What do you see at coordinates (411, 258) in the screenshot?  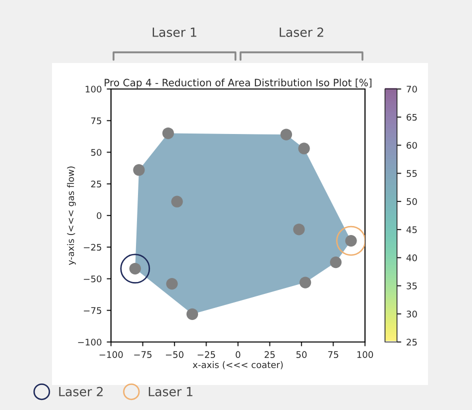 I see `color-bar-label: 40` at bounding box center [411, 258].